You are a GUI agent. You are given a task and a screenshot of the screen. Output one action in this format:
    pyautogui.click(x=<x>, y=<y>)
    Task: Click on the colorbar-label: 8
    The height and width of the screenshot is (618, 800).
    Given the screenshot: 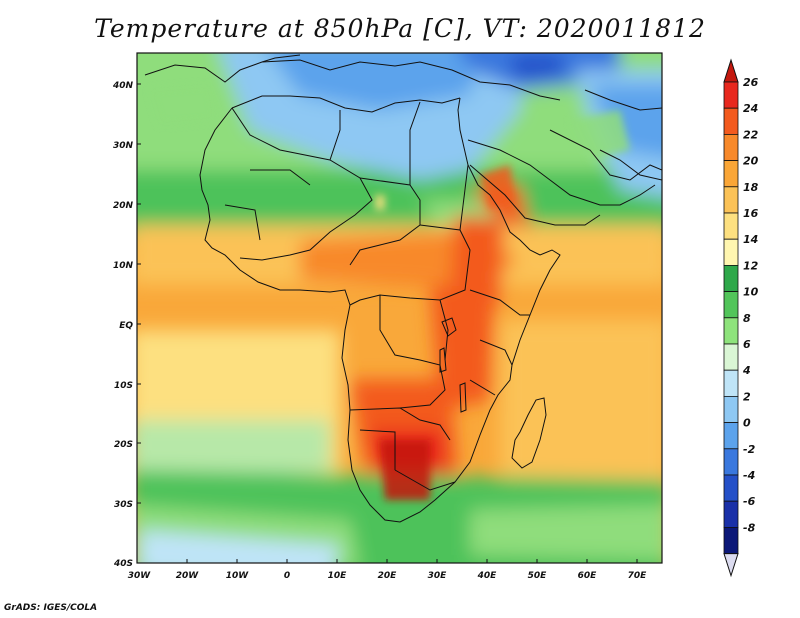 What is the action you would take?
    pyautogui.click(x=747, y=318)
    